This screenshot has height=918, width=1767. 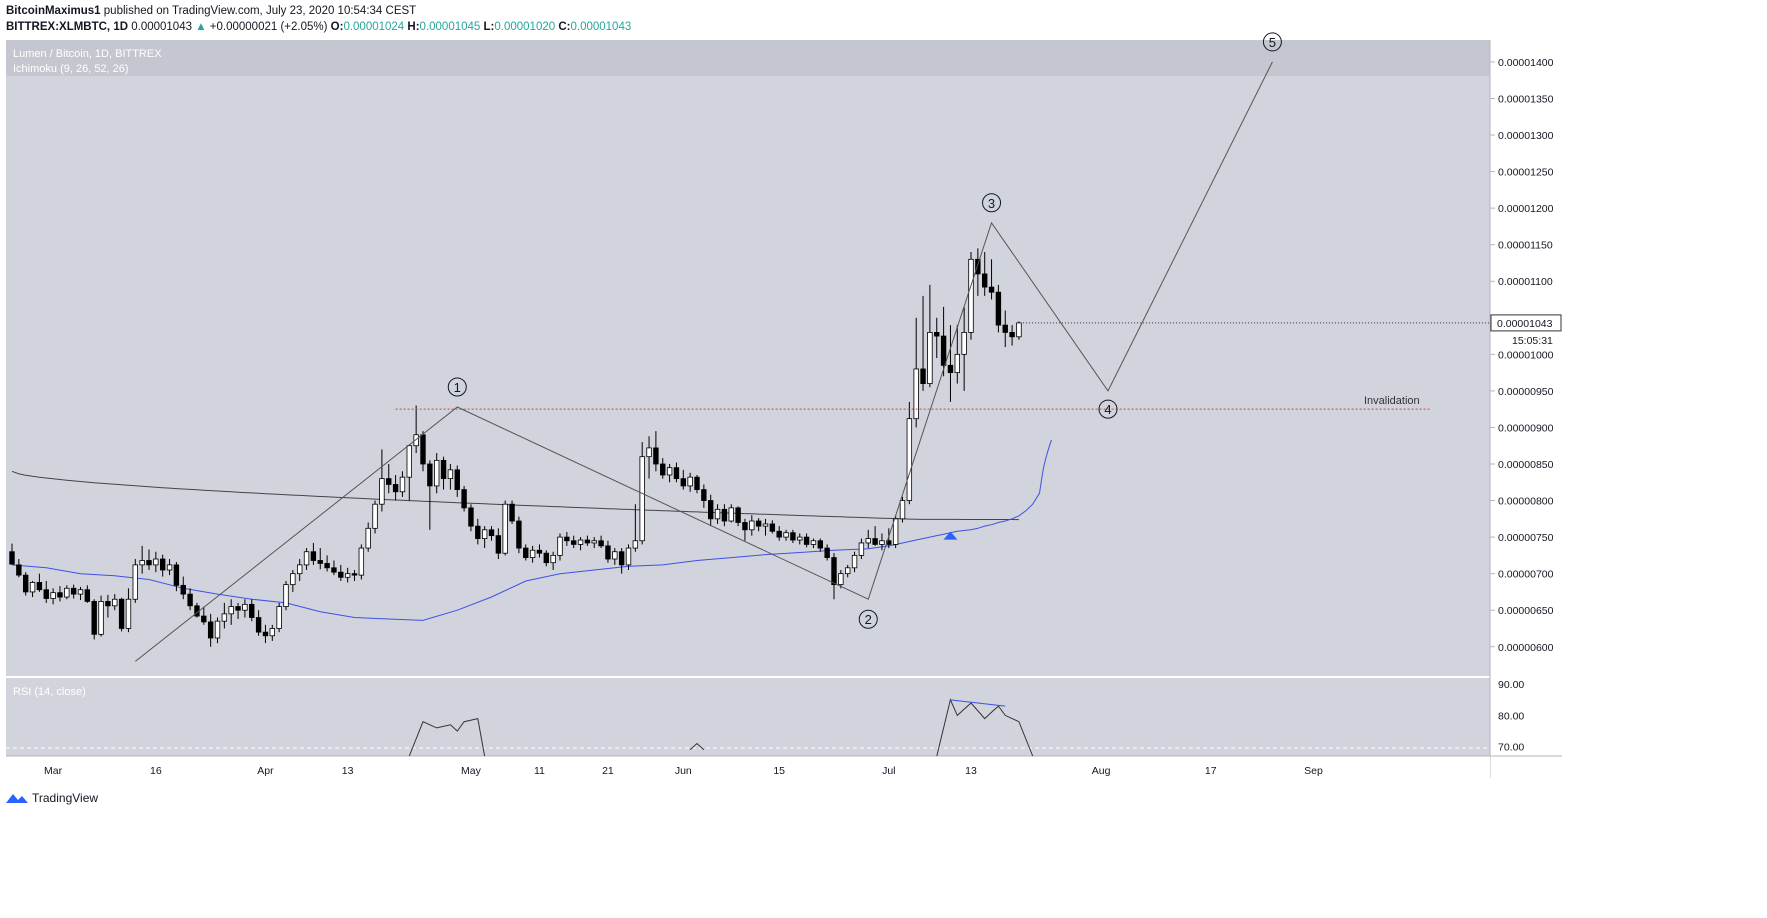 I want to click on author-name: BitcoinMaximus1, so click(x=53, y=11).